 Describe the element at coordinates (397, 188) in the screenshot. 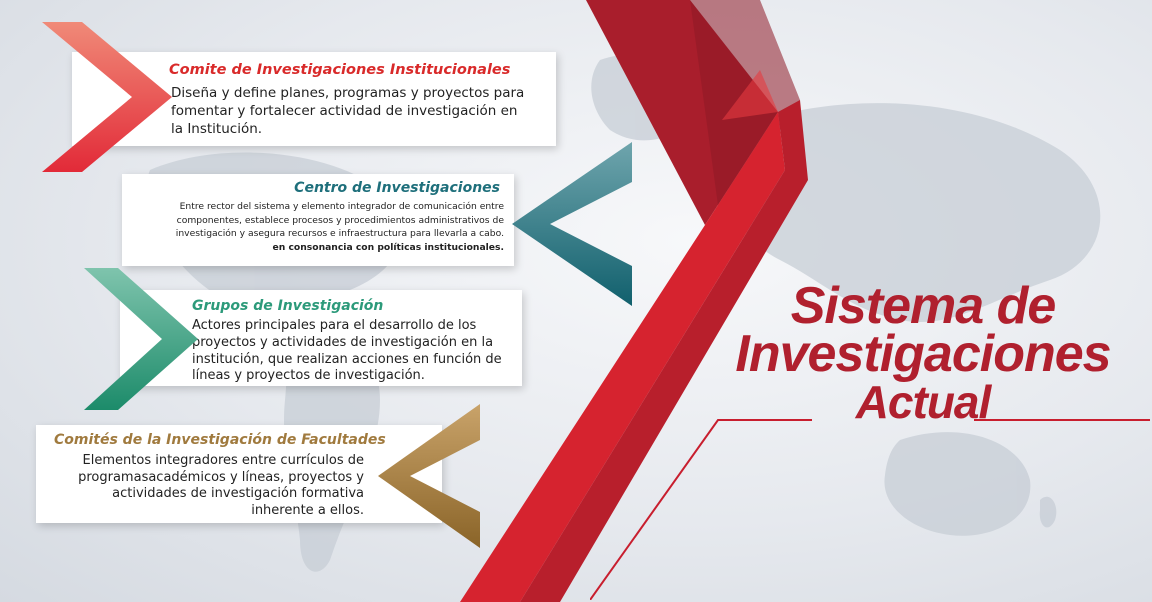

I see `card-title: Centro de Investigaciones` at that location.